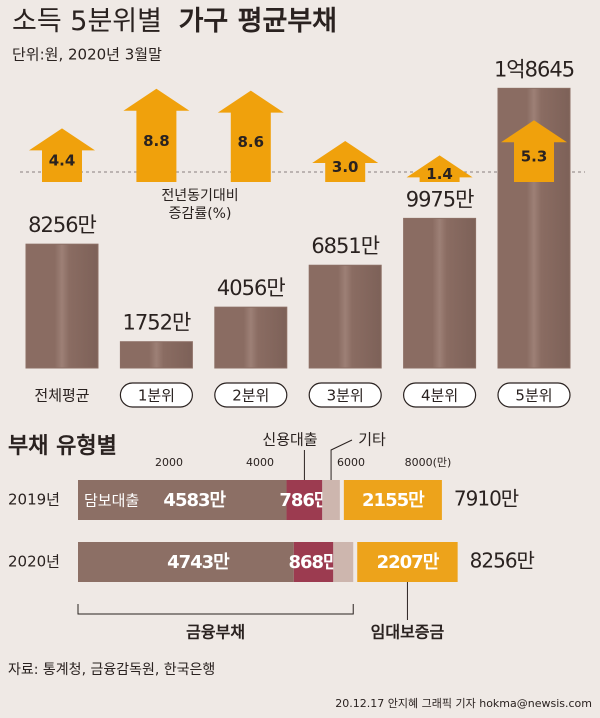  Describe the element at coordinates (200, 214) in the screenshot. I see `annotation: 증감률(%)` at that location.